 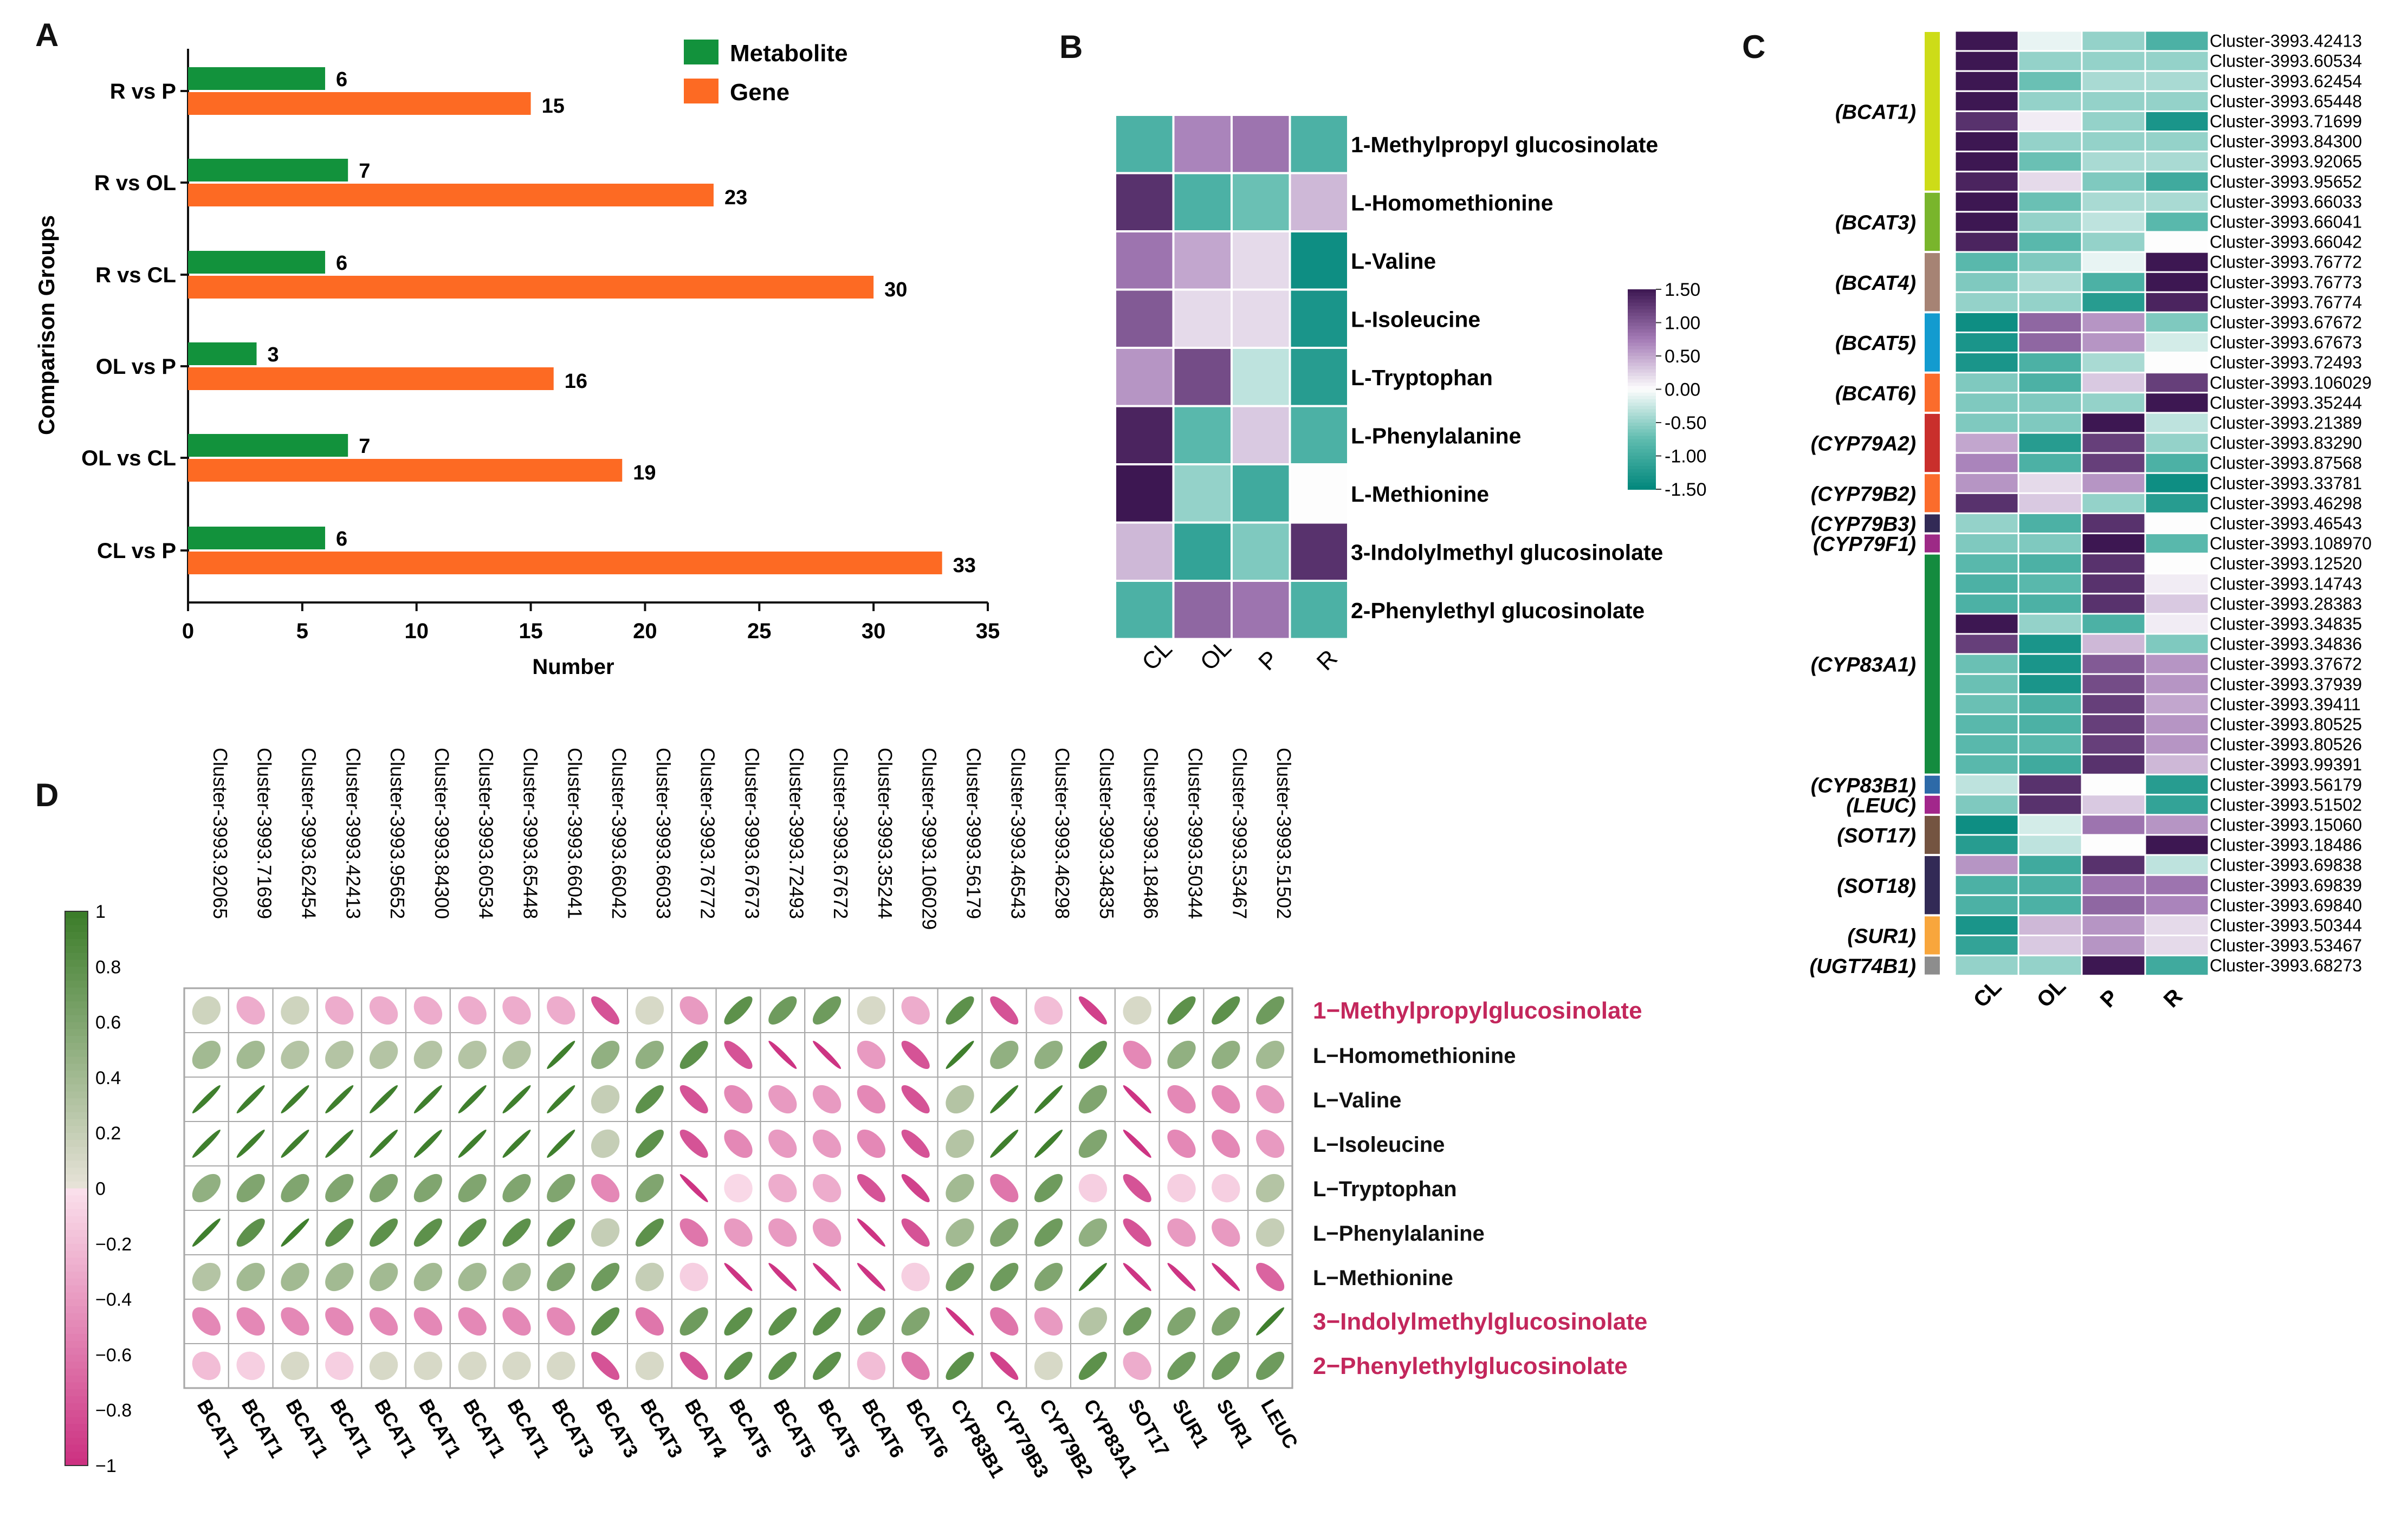 What do you see at coordinates (735, 198) in the screenshot?
I see `data-label-gene: 23` at bounding box center [735, 198].